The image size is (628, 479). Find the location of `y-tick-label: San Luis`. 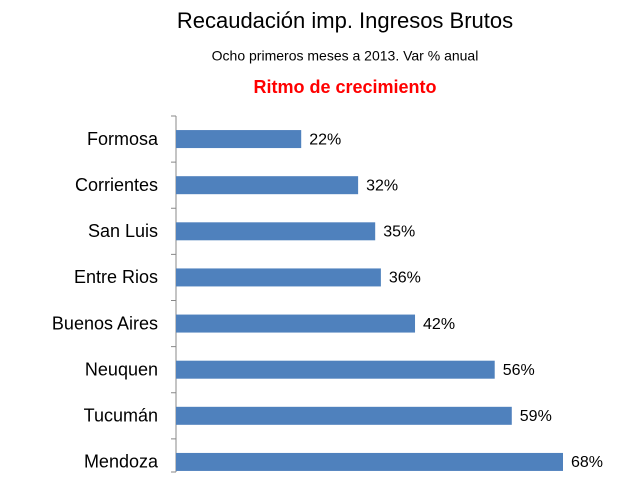

y-tick-label: San Luis is located at coordinates (123, 231).